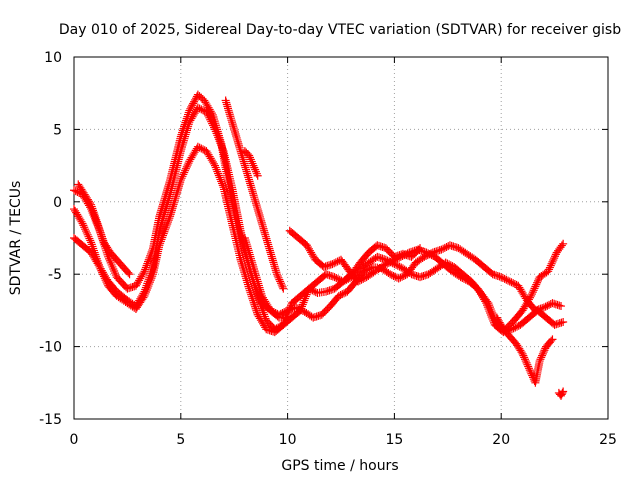  I want to click on x-tick-label: 5, so click(180, 440).